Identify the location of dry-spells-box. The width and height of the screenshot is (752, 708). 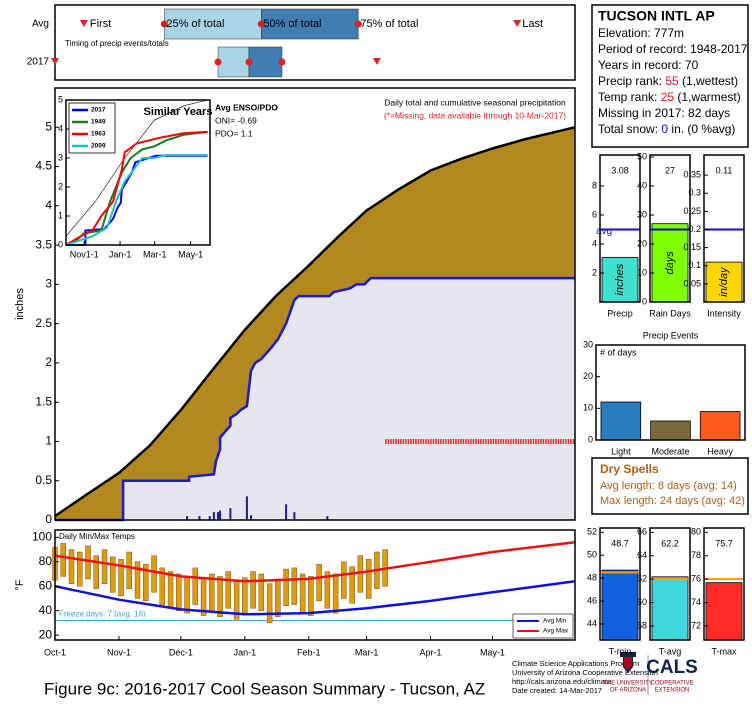
(670, 486).